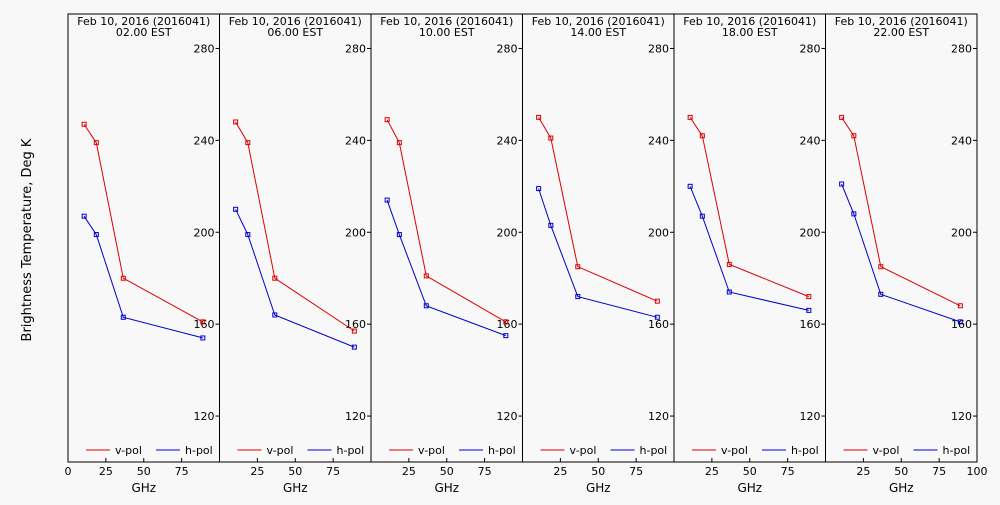 Image resolution: width=1000 pixels, height=505 pixels. Describe the element at coordinates (295, 32) in the screenshot. I see `panel-subtitle: 06.00 EST` at that location.